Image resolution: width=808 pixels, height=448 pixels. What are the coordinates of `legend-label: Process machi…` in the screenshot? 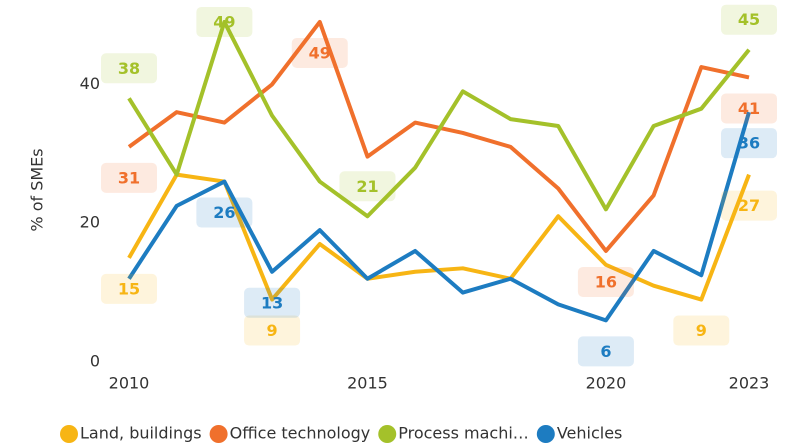 It's located at (463, 433).